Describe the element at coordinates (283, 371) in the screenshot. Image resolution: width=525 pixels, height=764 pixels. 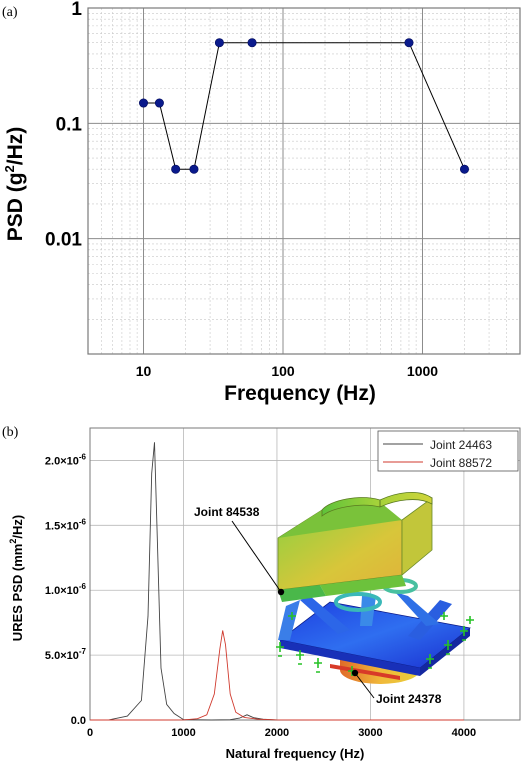
I see `x-tick-label: 100` at that location.